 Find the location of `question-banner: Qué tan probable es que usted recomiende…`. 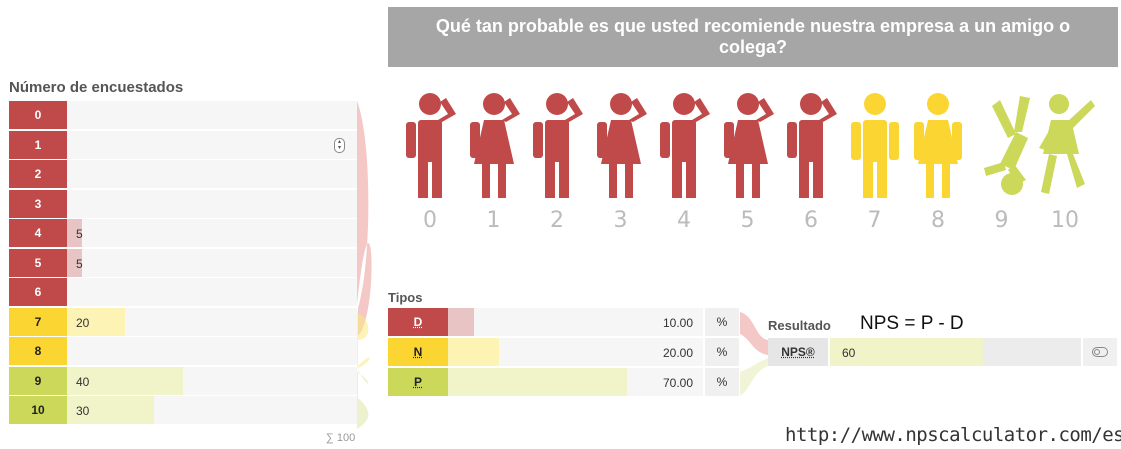

question-banner: Qué tan probable es que usted recomiende… is located at coordinates (753, 37).